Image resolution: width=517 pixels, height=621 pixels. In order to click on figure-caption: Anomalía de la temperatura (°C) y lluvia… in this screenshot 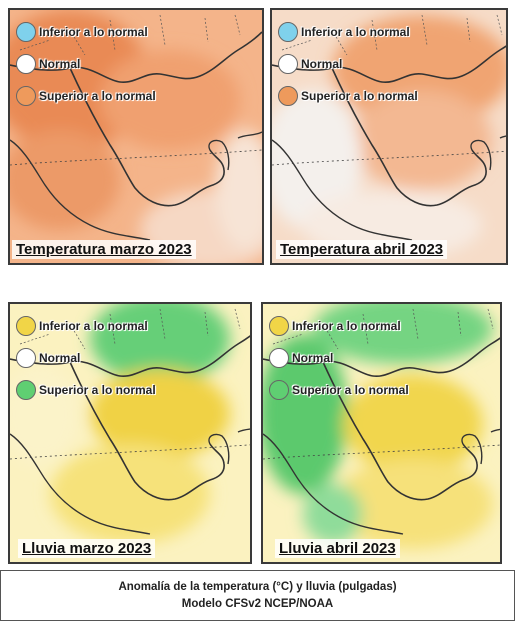, I will do `click(257, 595)`.